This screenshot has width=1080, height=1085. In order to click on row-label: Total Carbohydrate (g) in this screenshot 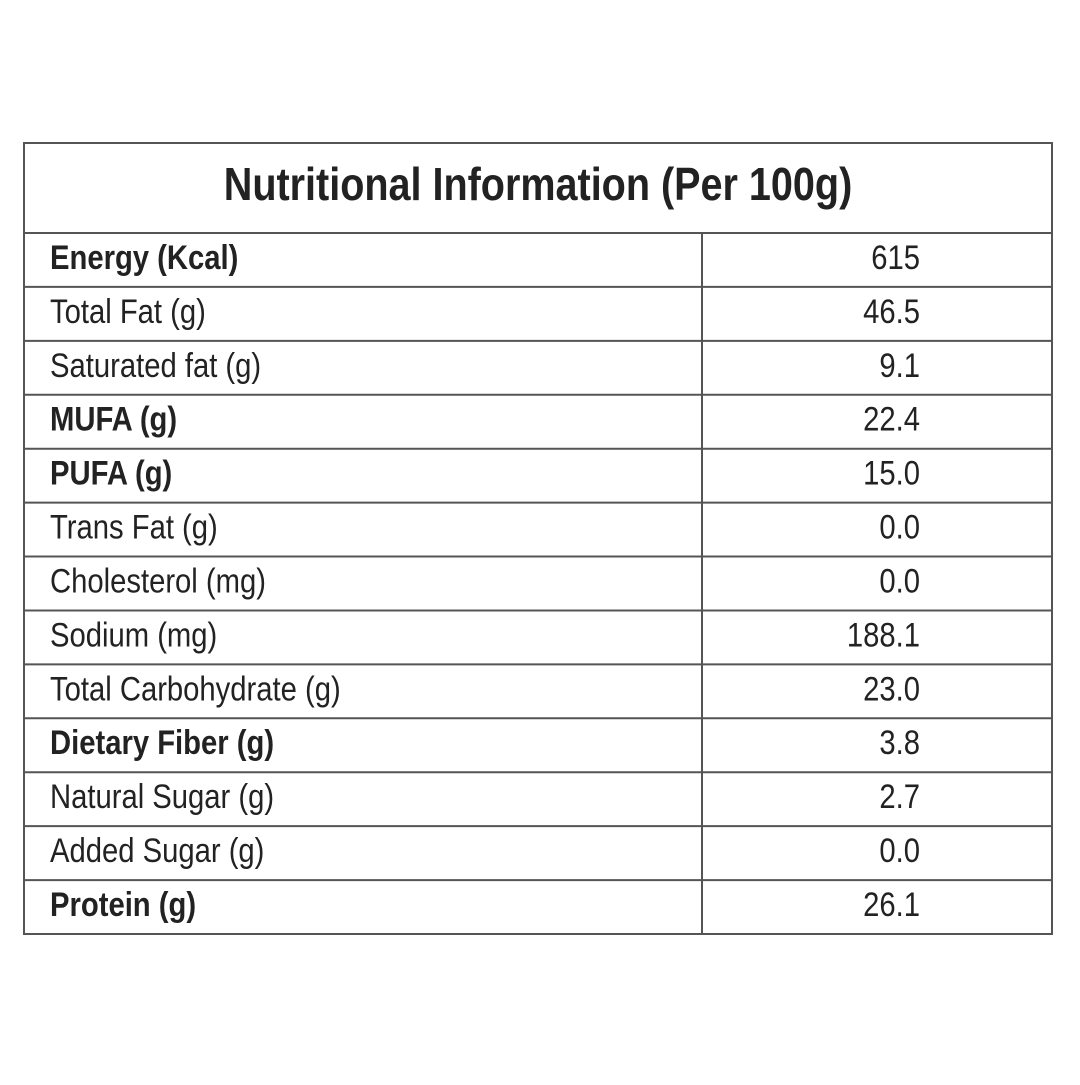, I will do `click(195, 688)`.